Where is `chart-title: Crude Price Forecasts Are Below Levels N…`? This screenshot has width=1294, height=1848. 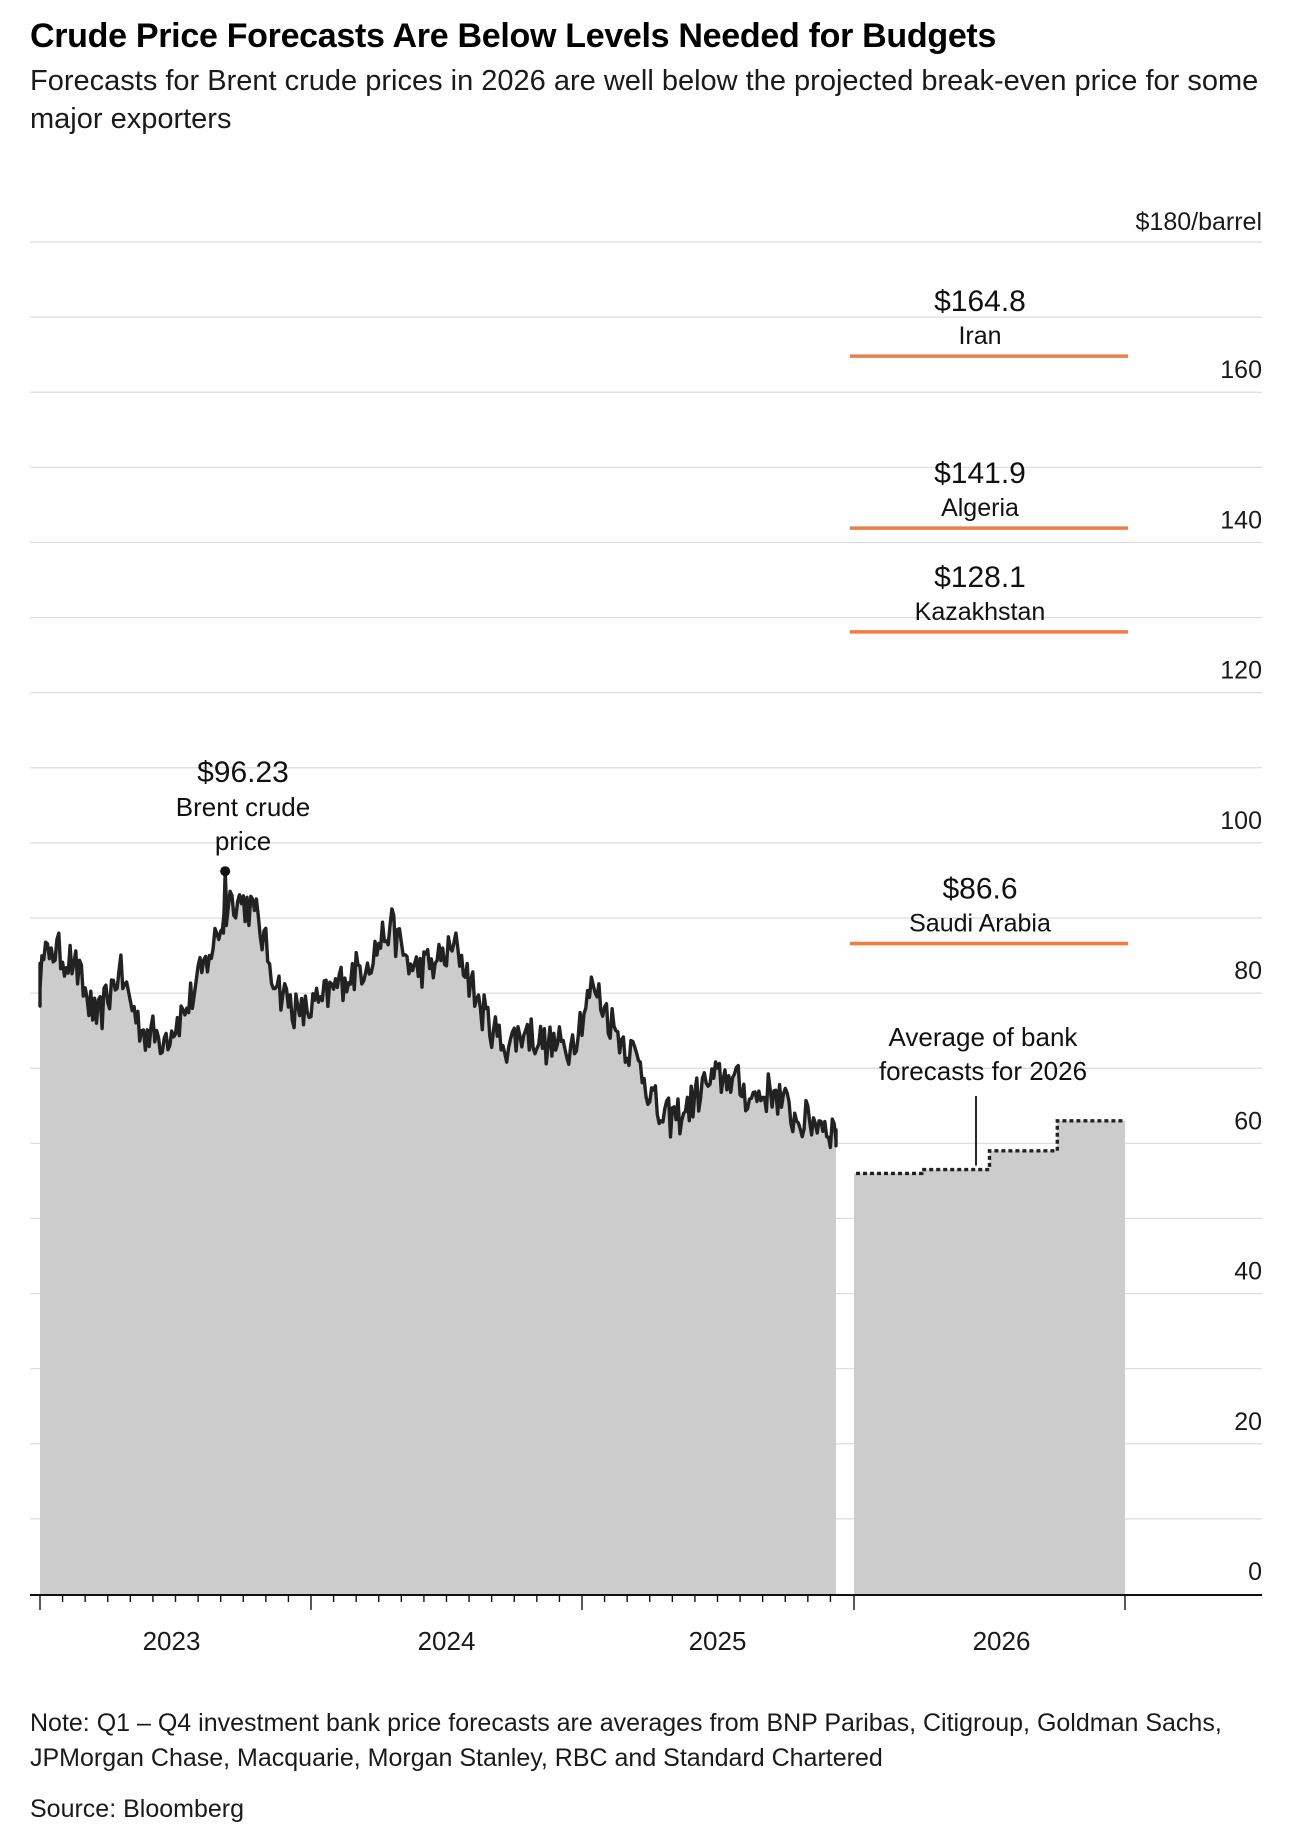 chart-title: Crude Price Forecasts Are Below Levels N… is located at coordinates (513, 36).